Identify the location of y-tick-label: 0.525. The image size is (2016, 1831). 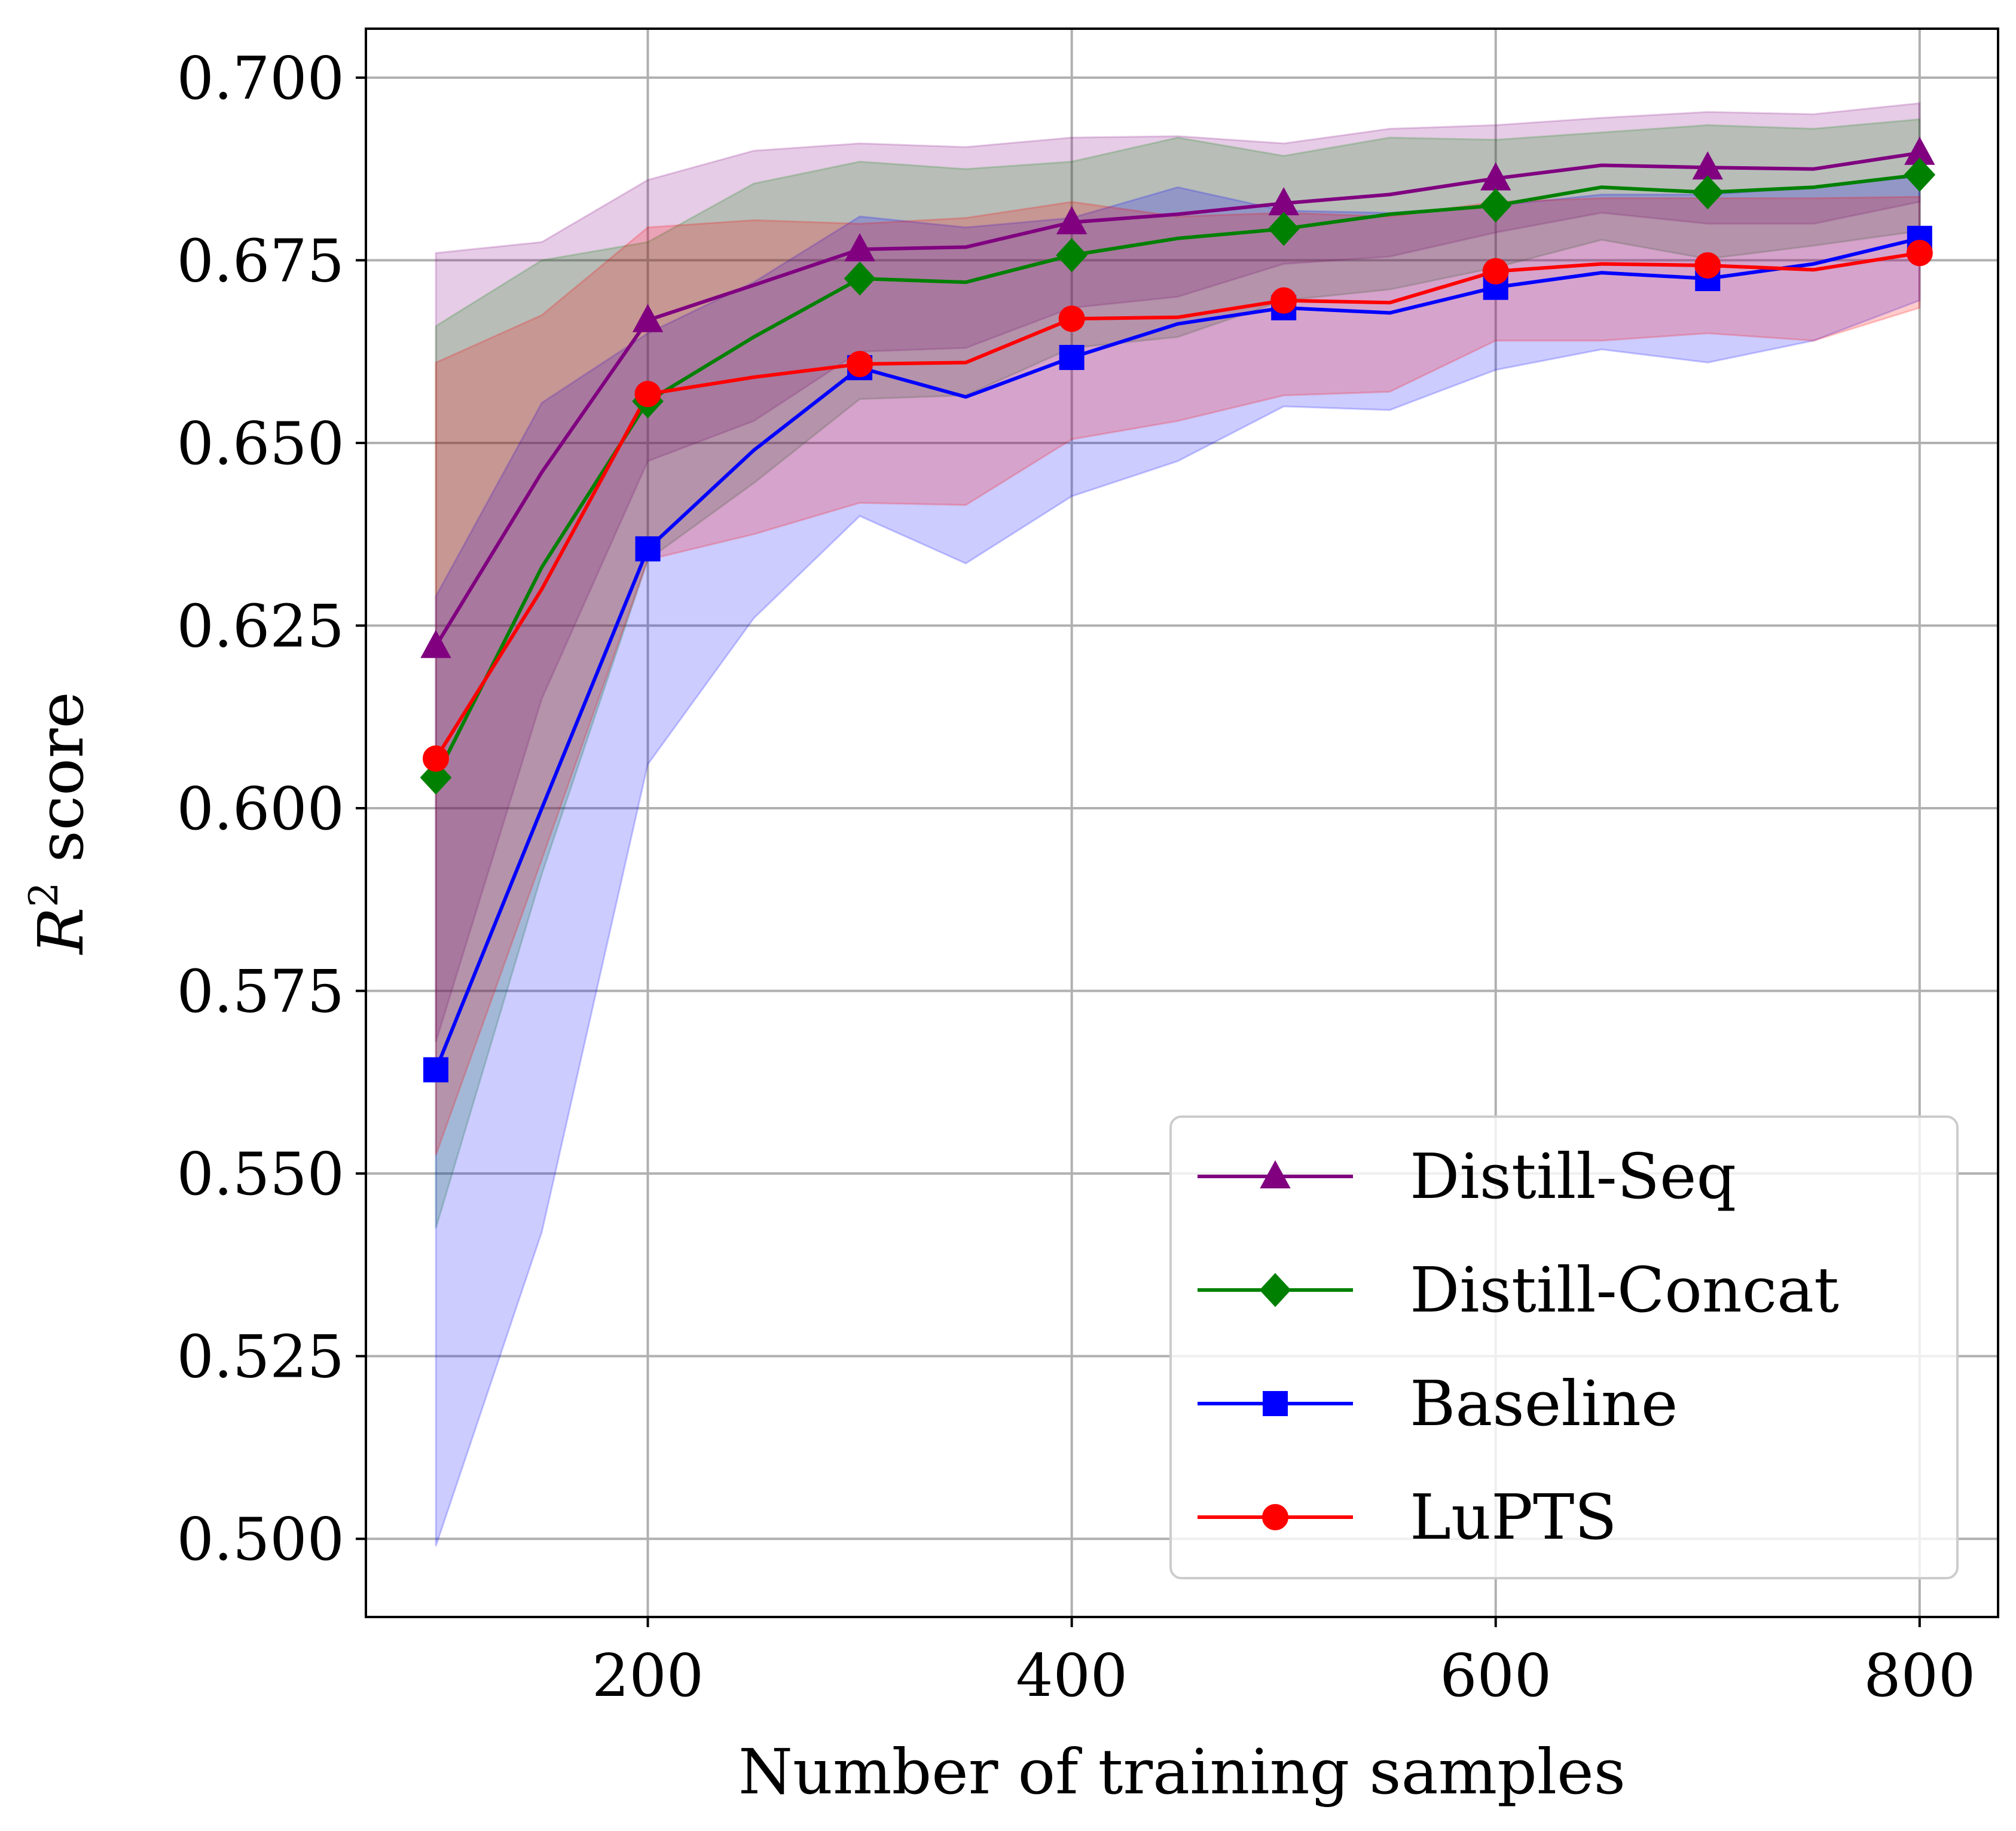
(260, 1358).